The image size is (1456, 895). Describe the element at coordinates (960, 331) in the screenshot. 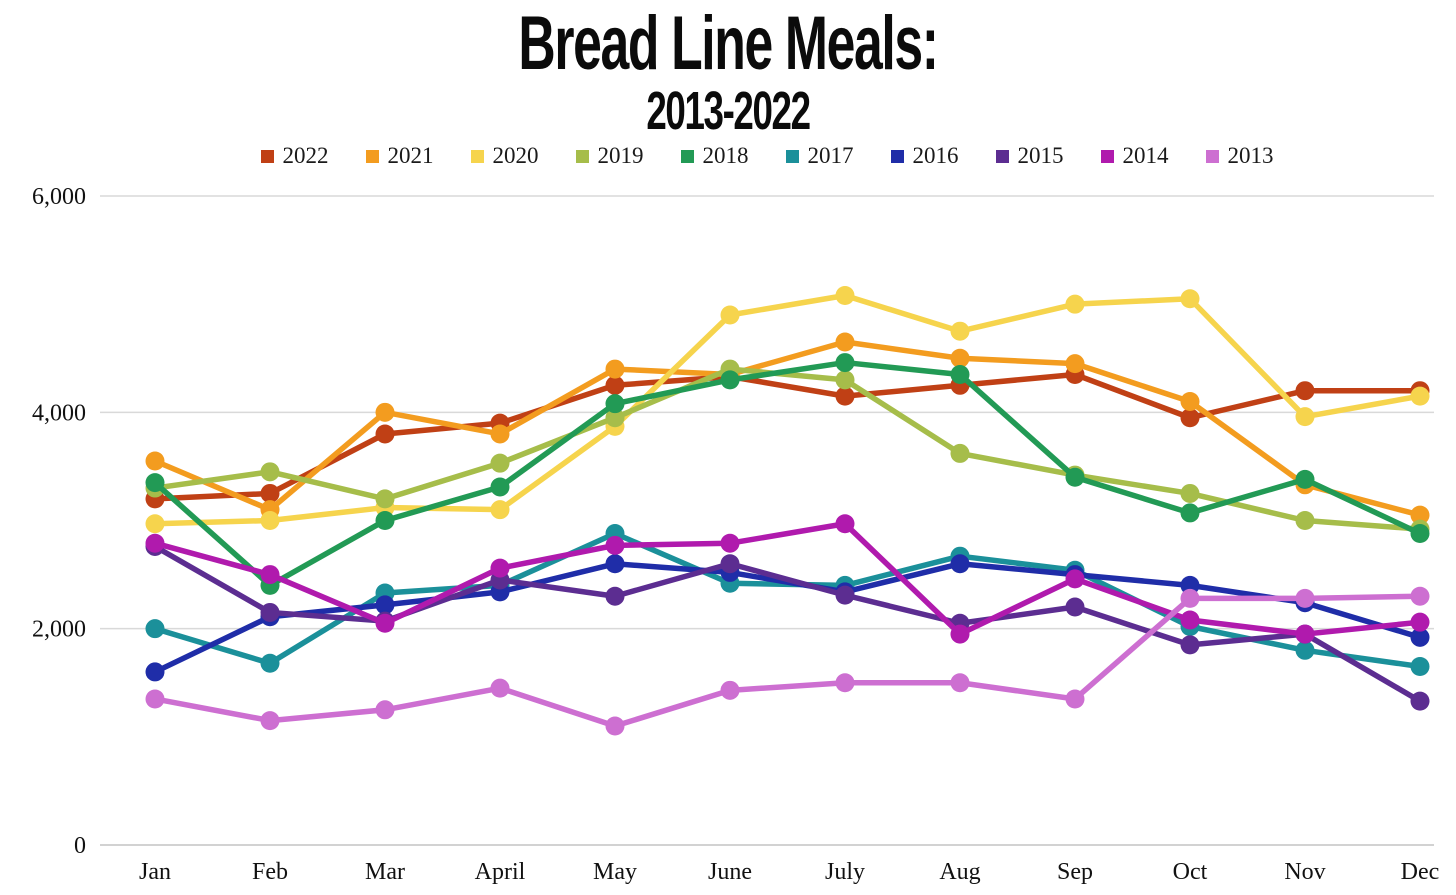

I see `data-point-2020-aug` at that location.